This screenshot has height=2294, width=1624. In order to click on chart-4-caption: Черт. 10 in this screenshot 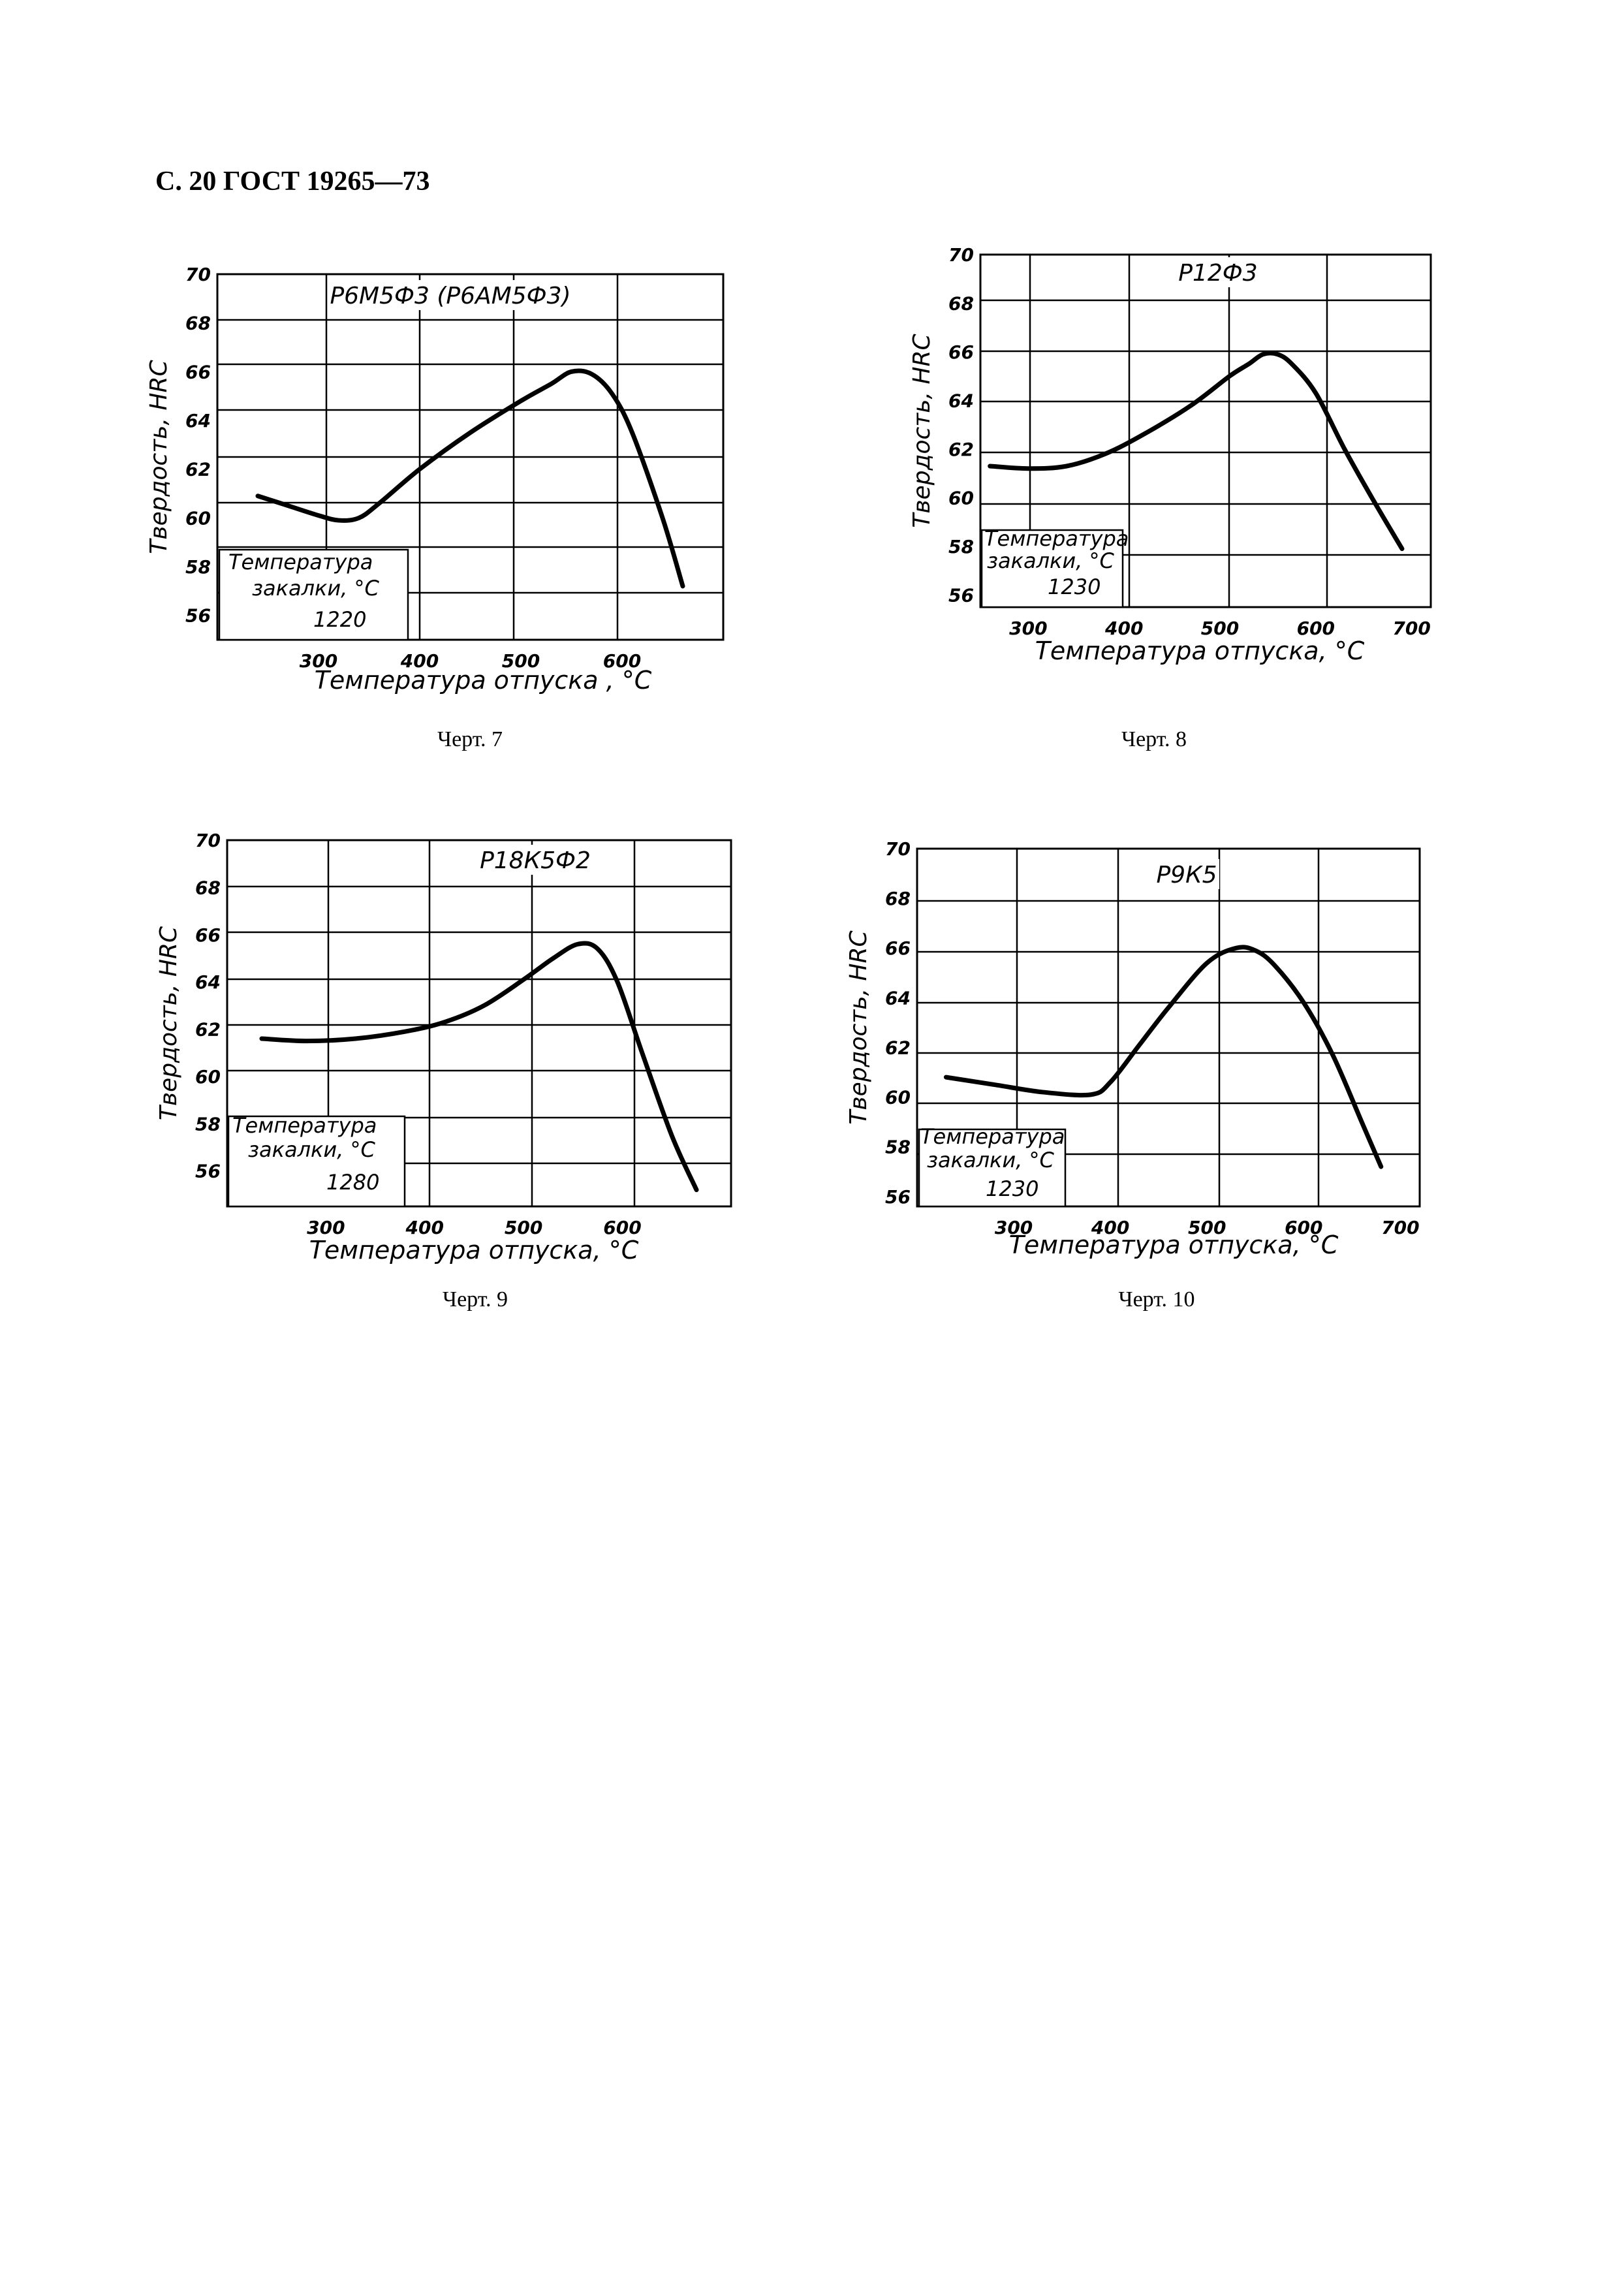, I will do `click(1156, 1300)`.